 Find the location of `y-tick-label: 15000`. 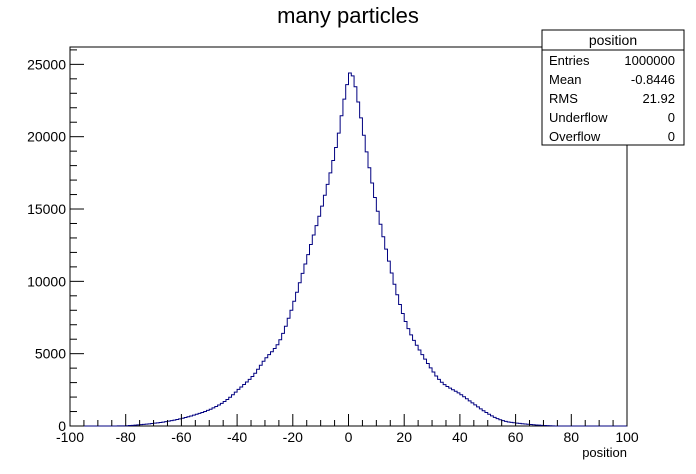

y-tick-label: 15000 is located at coordinates (46, 209).